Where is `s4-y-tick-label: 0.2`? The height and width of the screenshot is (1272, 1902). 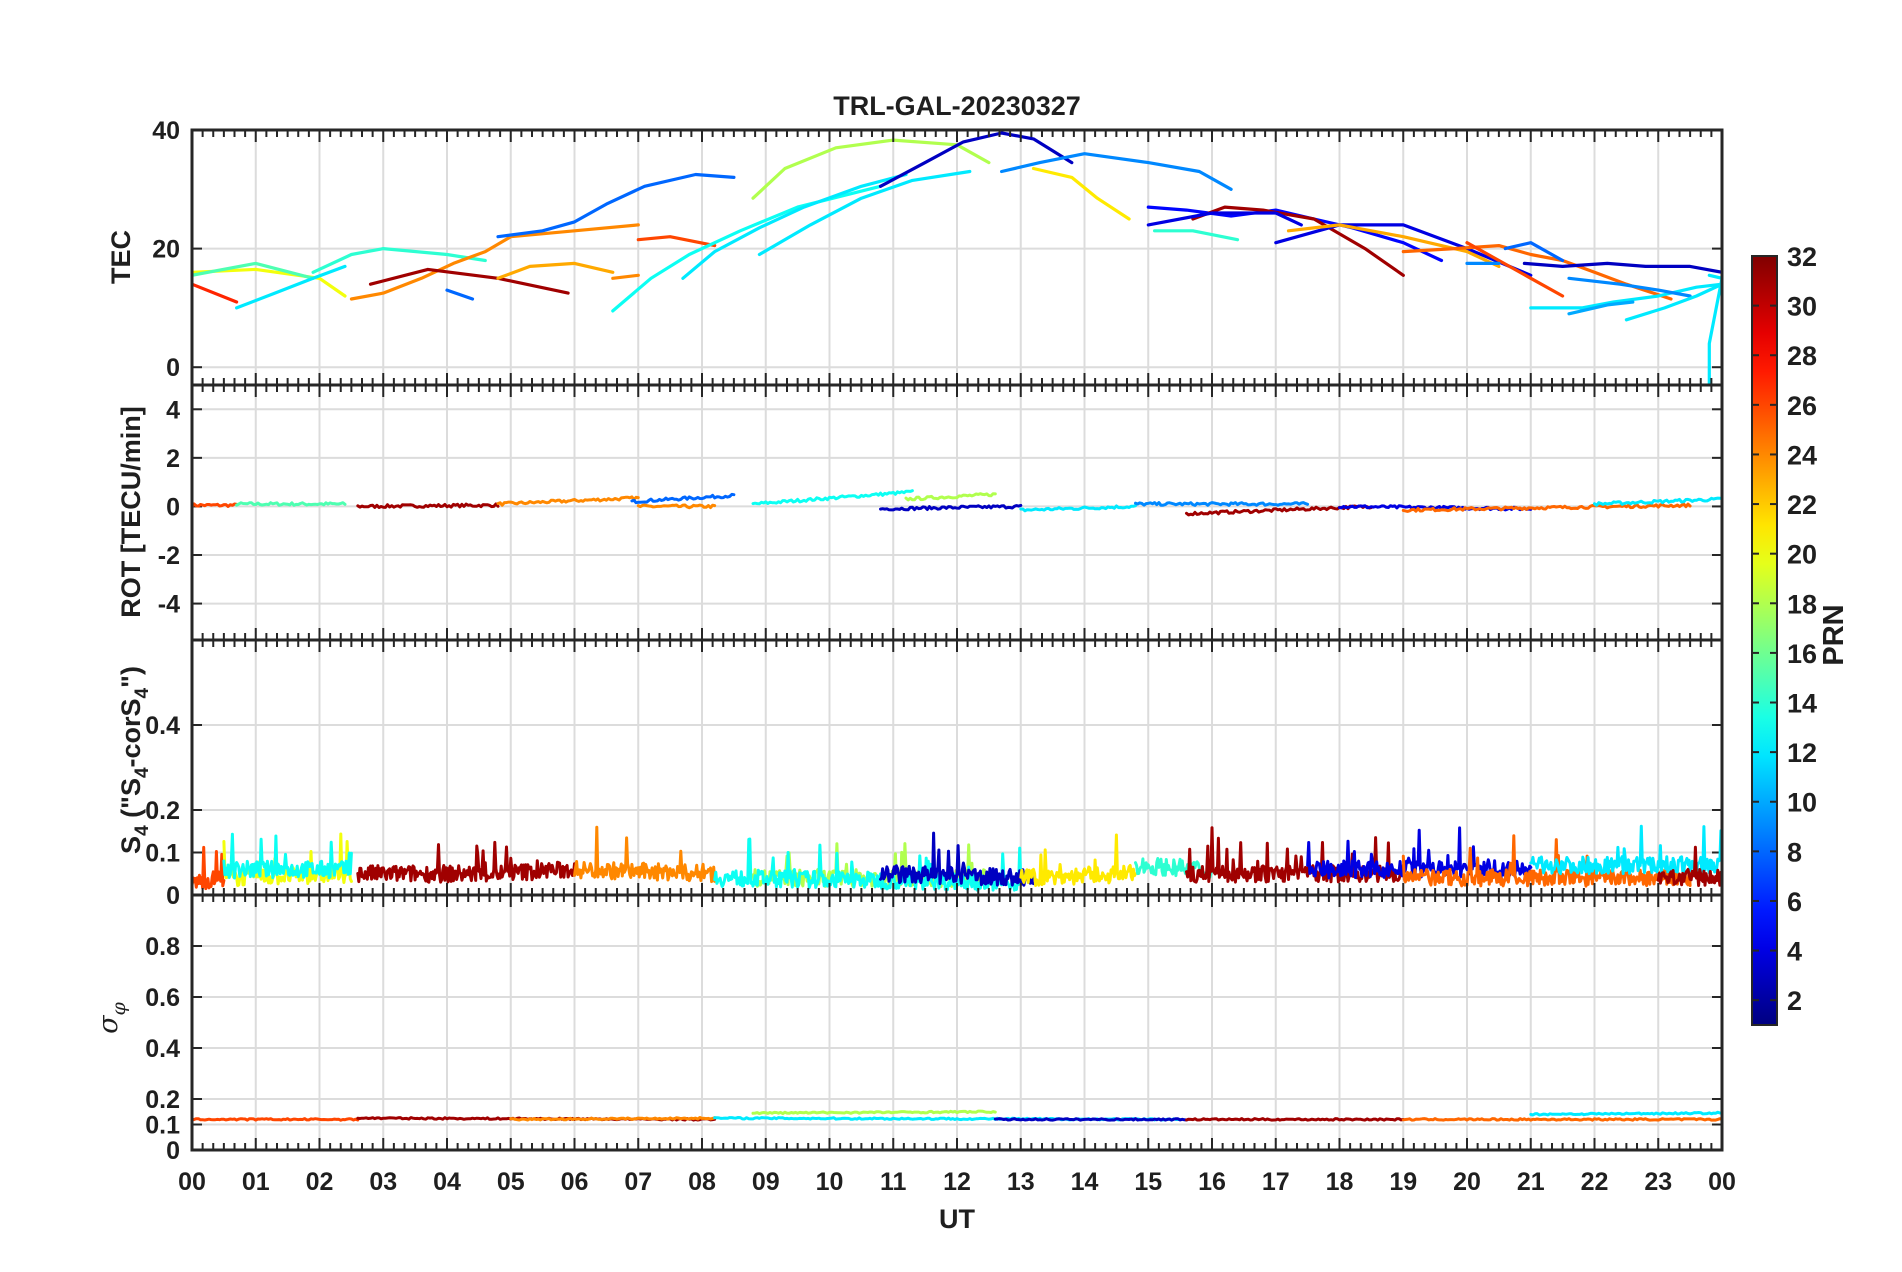 s4-y-tick-label: 0.2 is located at coordinates (162, 811).